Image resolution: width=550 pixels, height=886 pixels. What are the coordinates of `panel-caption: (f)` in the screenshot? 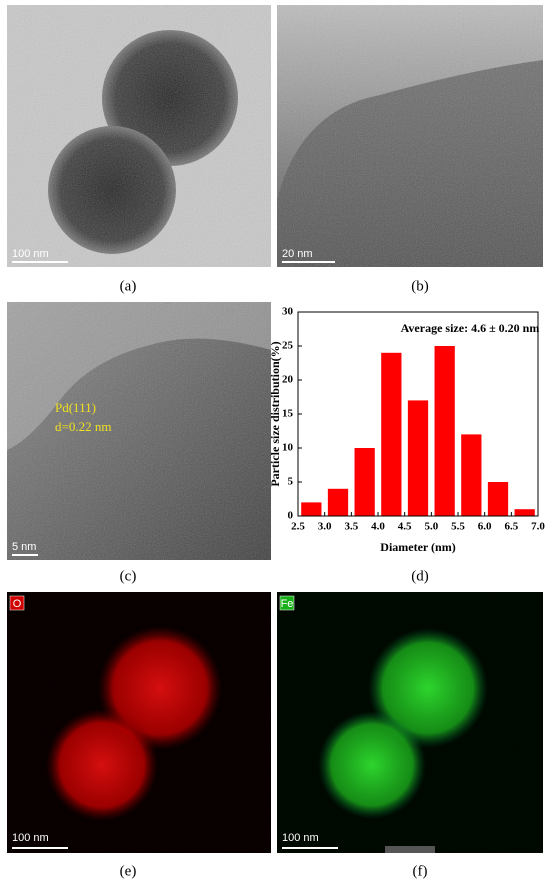 It's located at (420, 871).